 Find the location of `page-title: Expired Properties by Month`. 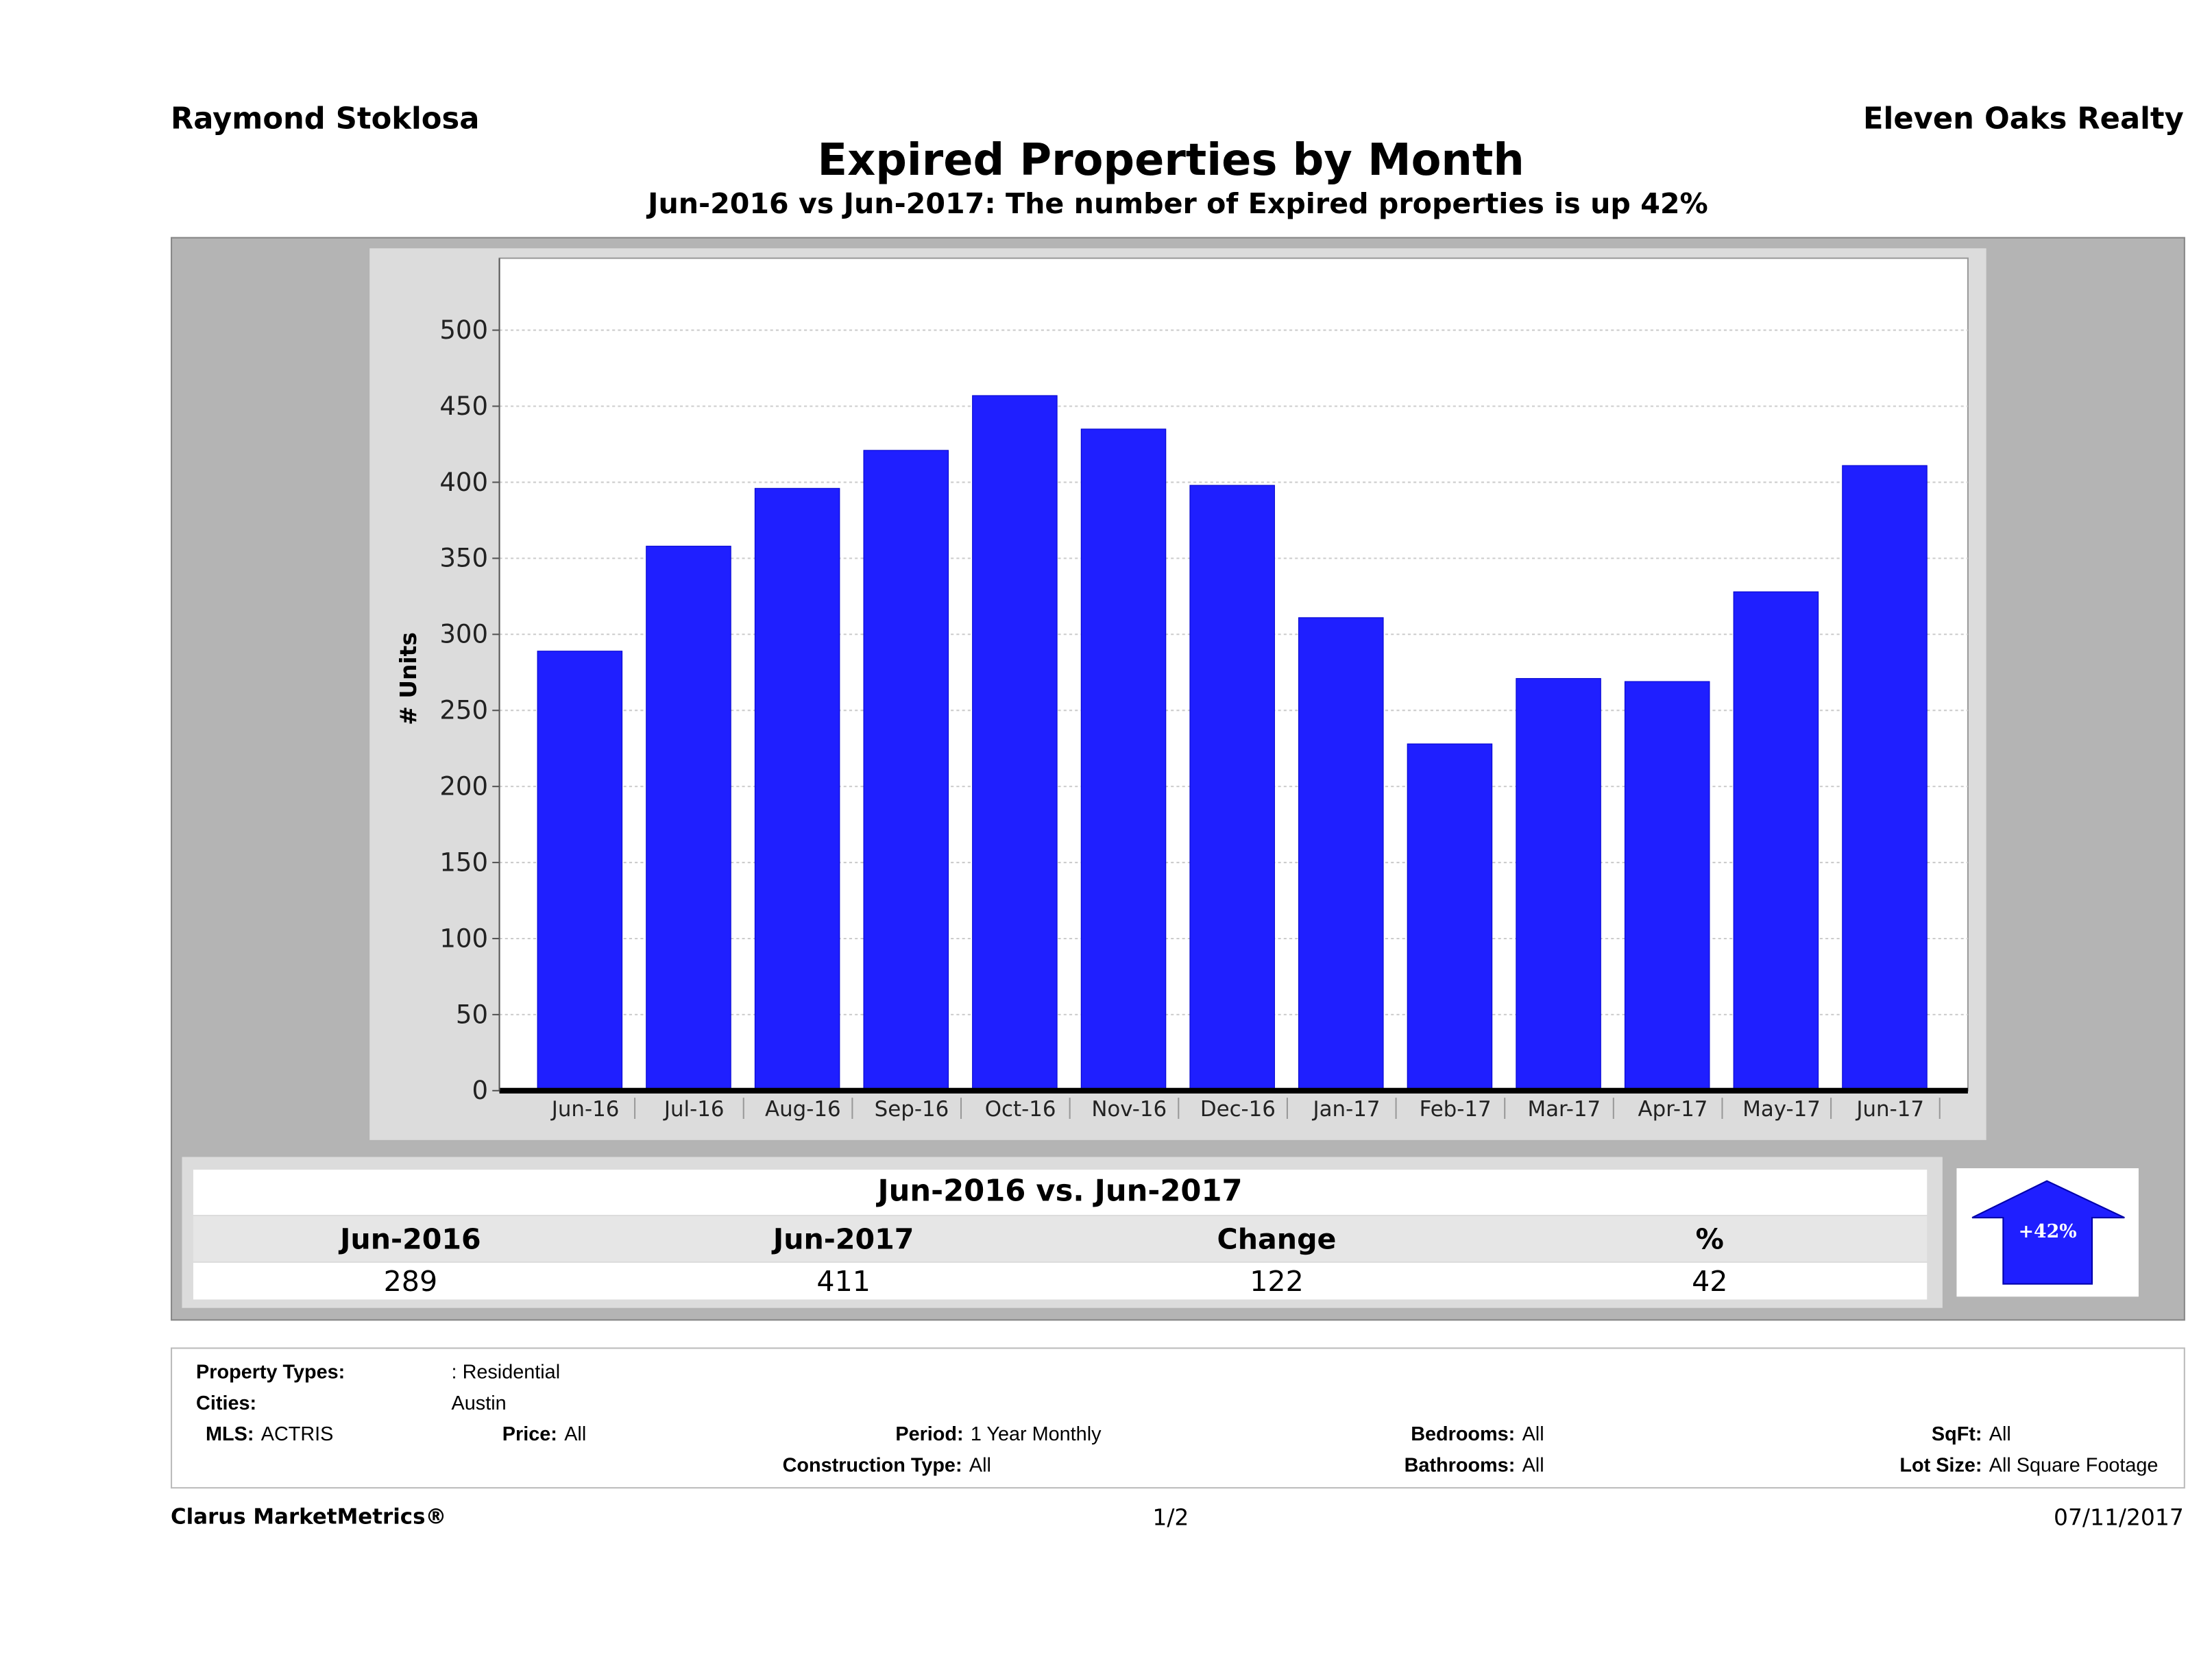

page-title: Expired Properties by Month is located at coordinates (1170, 160).